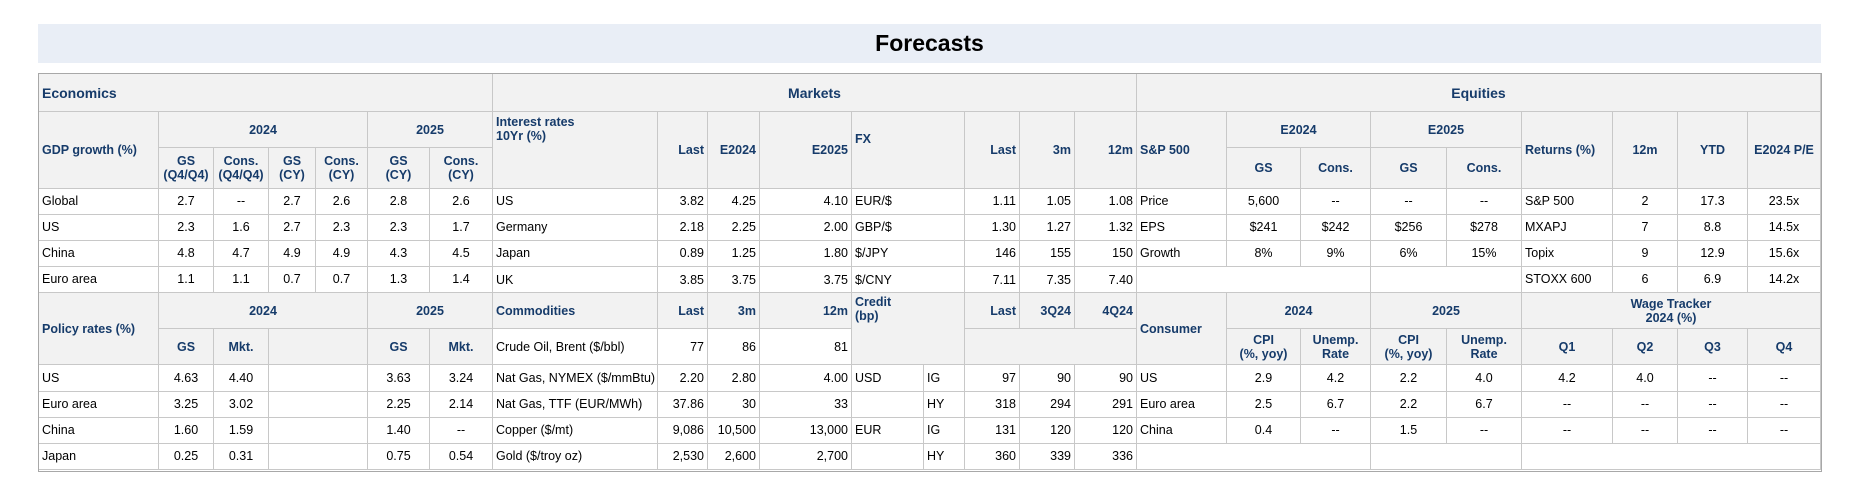 This screenshot has width=1858, height=498. Describe the element at coordinates (265, 279) in the screenshot. I see `table-row: Euro area 1.1 1.1 0.7 0.7 1.3 1.4` at that location.